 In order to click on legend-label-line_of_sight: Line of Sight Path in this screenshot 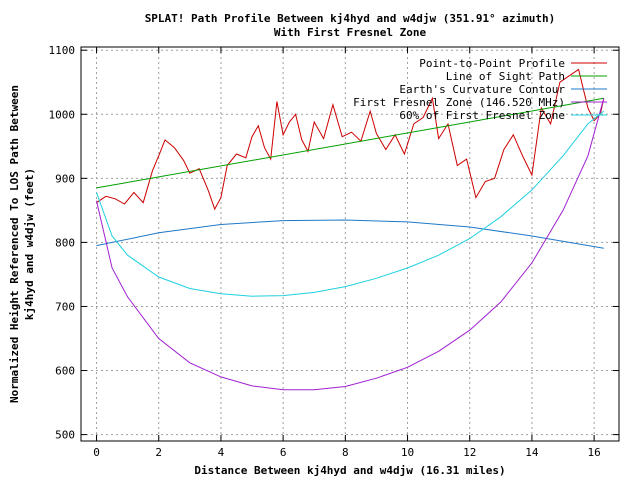, I will do `click(505, 76)`.